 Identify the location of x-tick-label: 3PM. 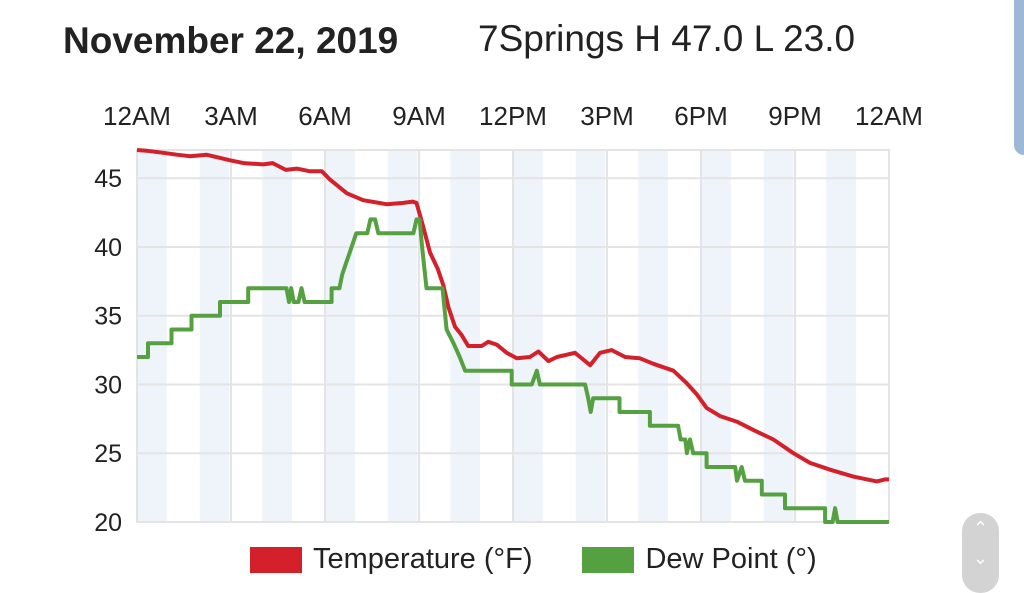
(606, 116).